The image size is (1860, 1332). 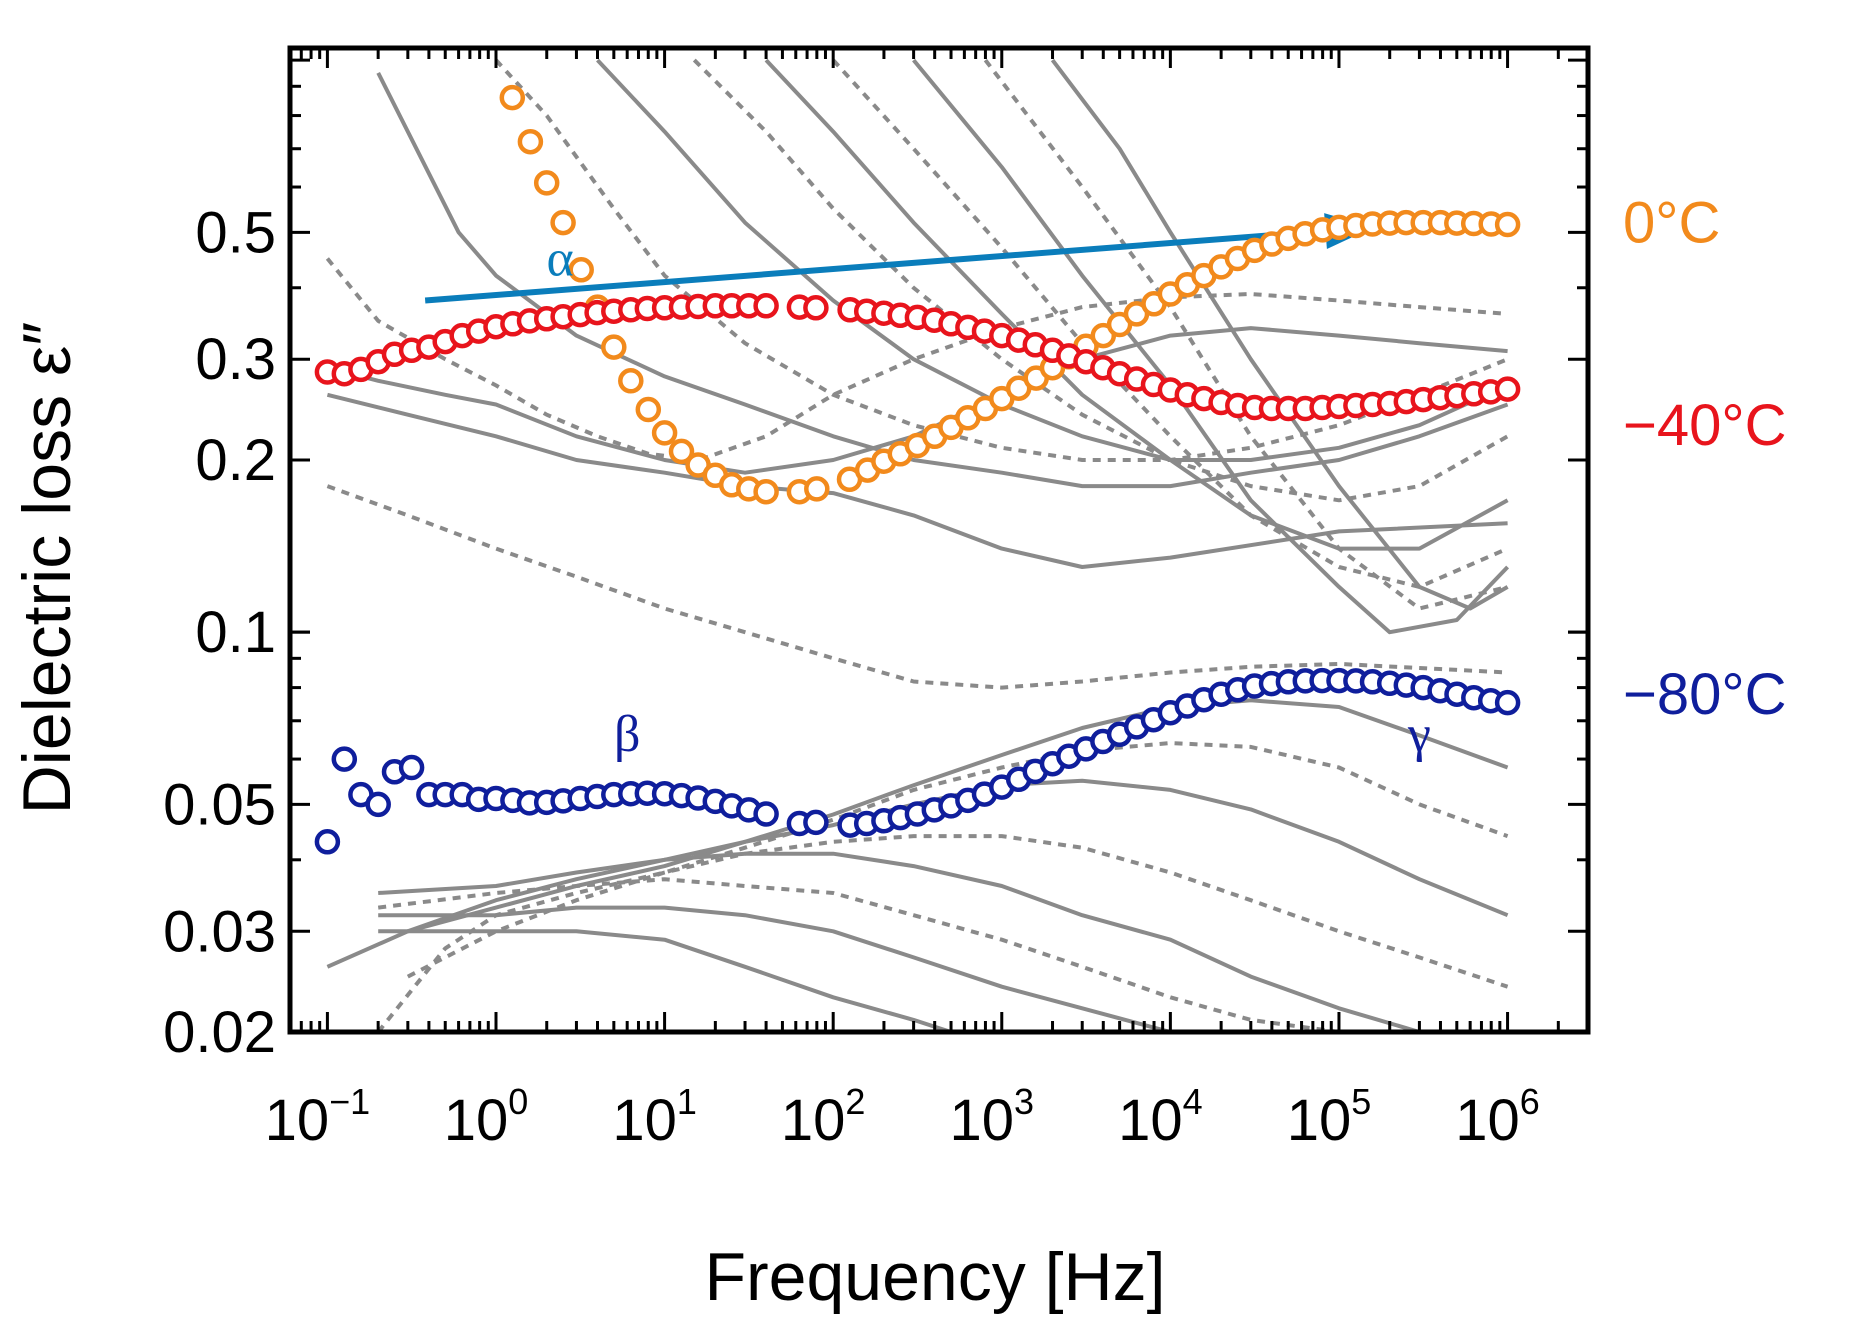 What do you see at coordinates (235, 359) in the screenshot?
I see `y-tick-label: 0.3` at bounding box center [235, 359].